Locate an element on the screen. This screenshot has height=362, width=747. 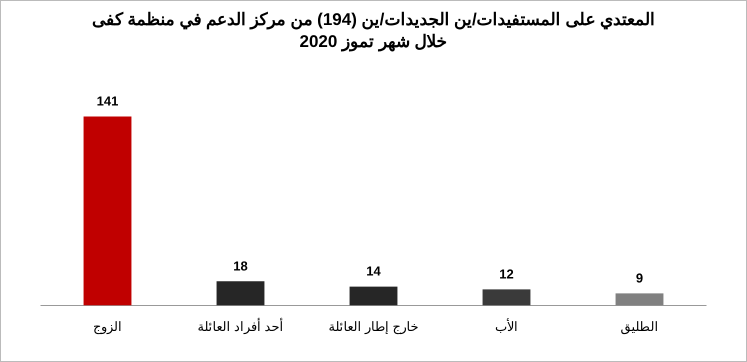
x-tick-label: الزوج is located at coordinates (107, 326).